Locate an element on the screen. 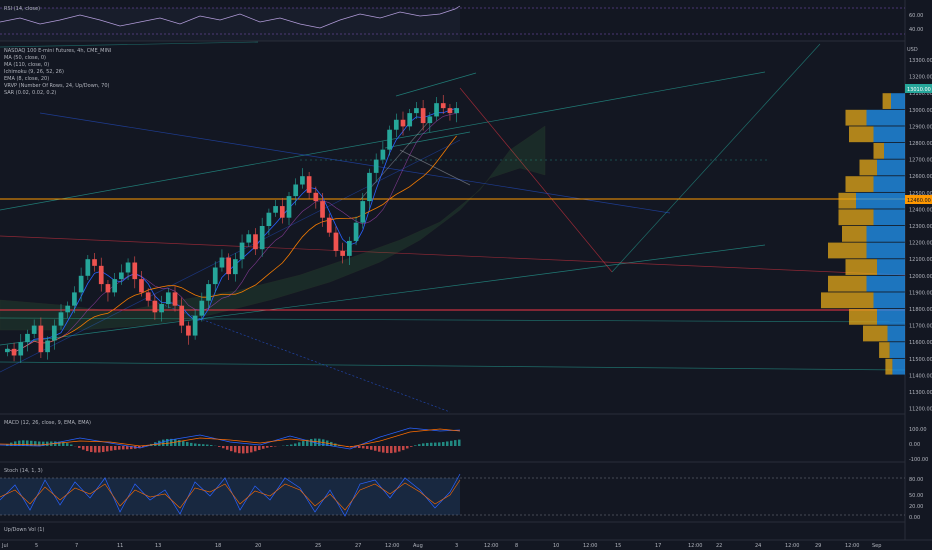  price-tick: 12800.00 is located at coordinates (920, 144).